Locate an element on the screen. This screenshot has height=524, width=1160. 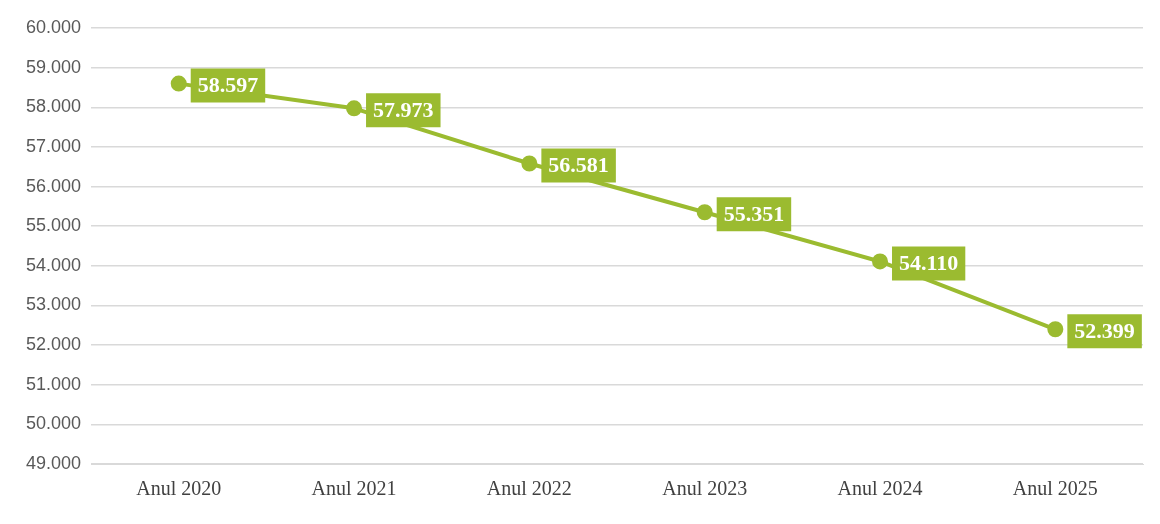
y-tick-label: 52.000 is located at coordinates (53, 344).